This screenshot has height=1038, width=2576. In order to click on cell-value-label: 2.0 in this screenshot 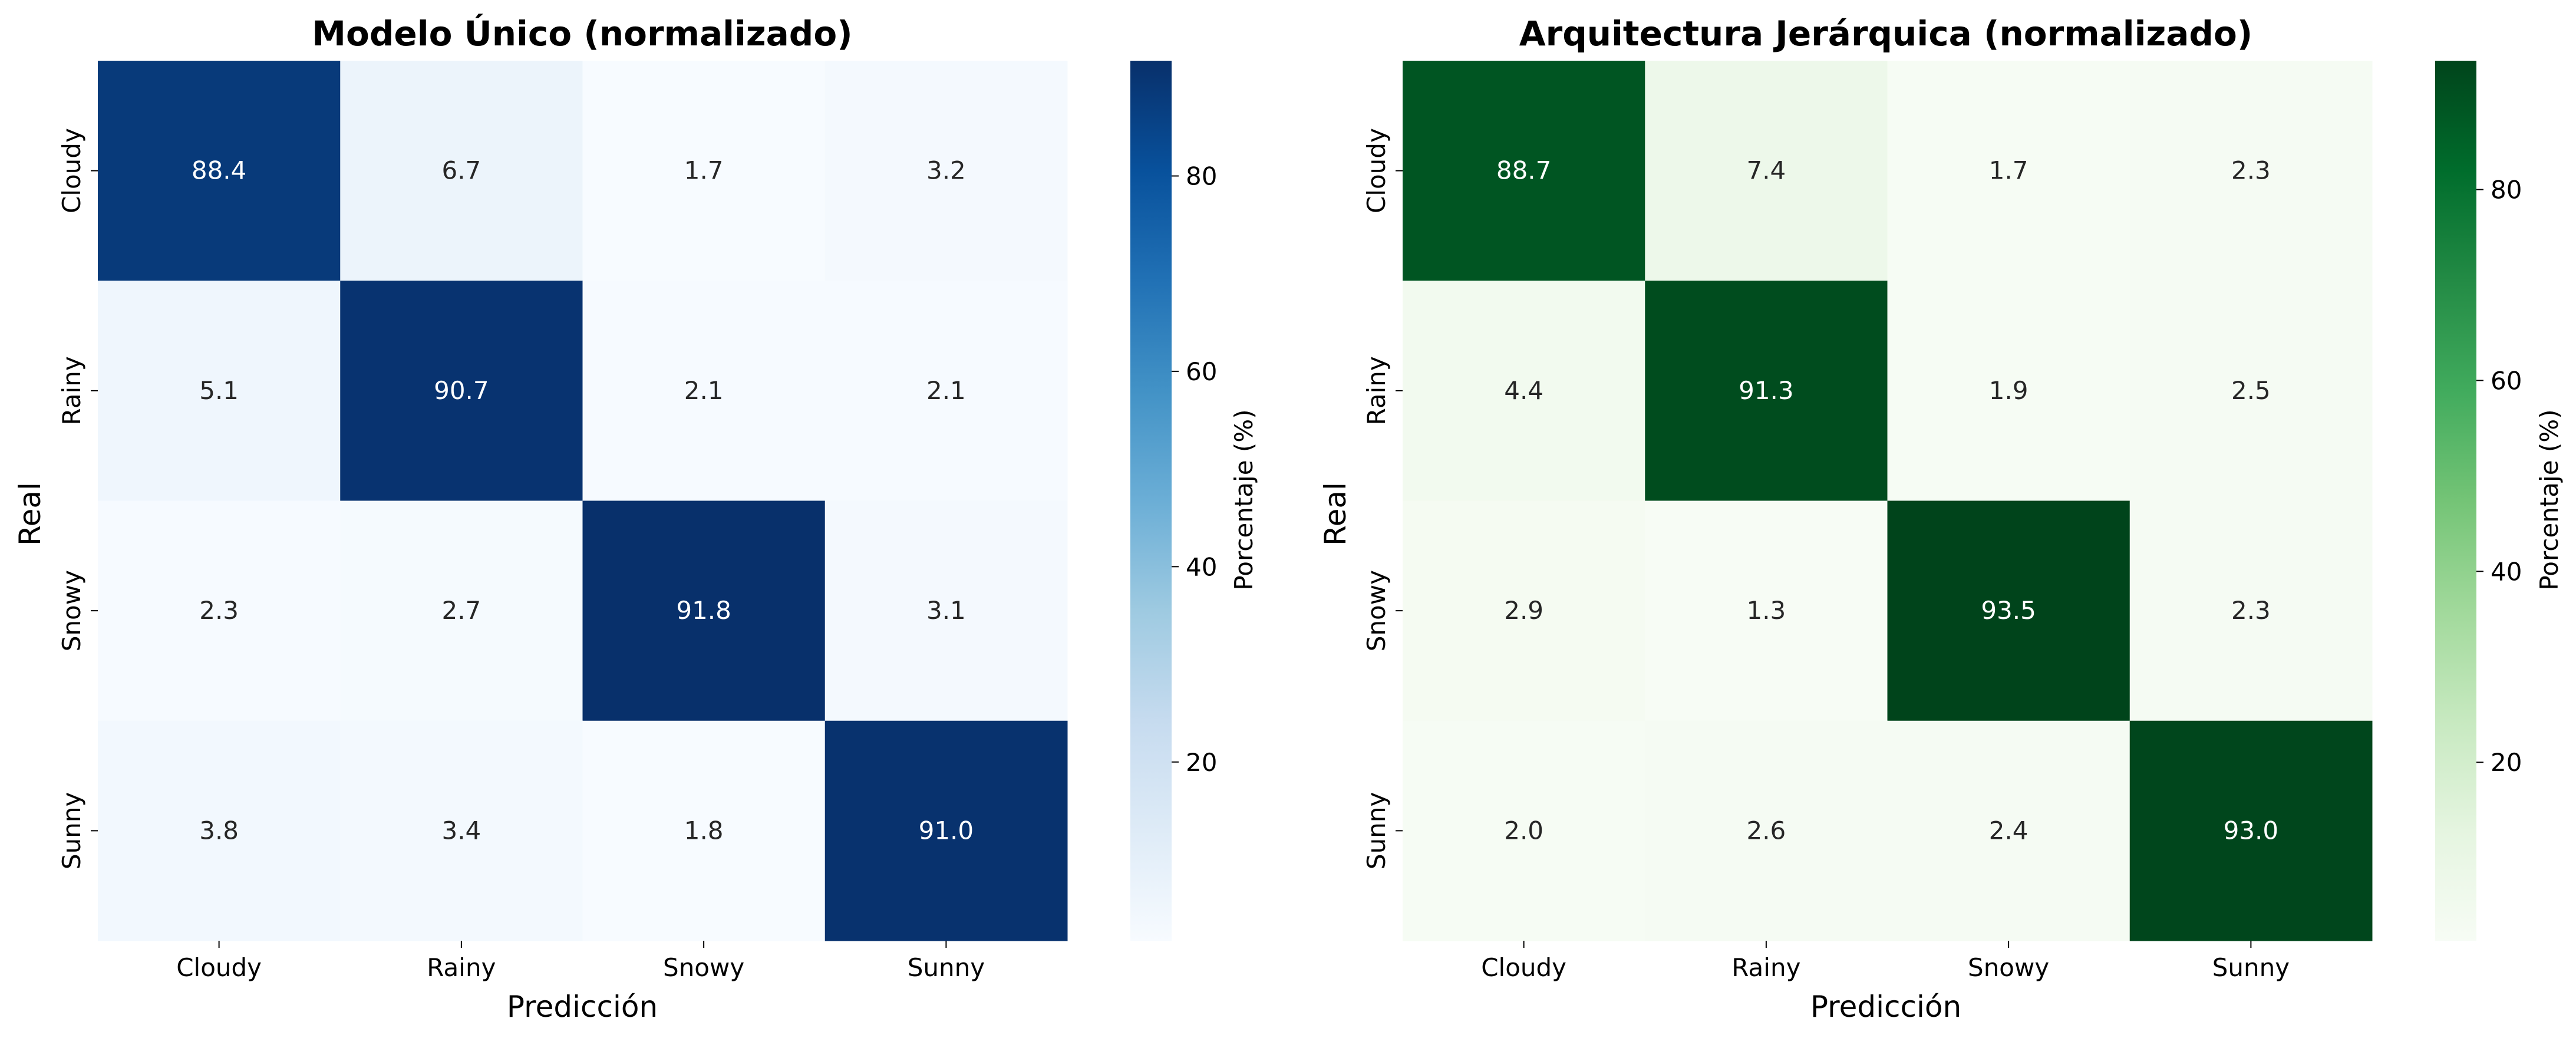, I will do `click(1524, 830)`.